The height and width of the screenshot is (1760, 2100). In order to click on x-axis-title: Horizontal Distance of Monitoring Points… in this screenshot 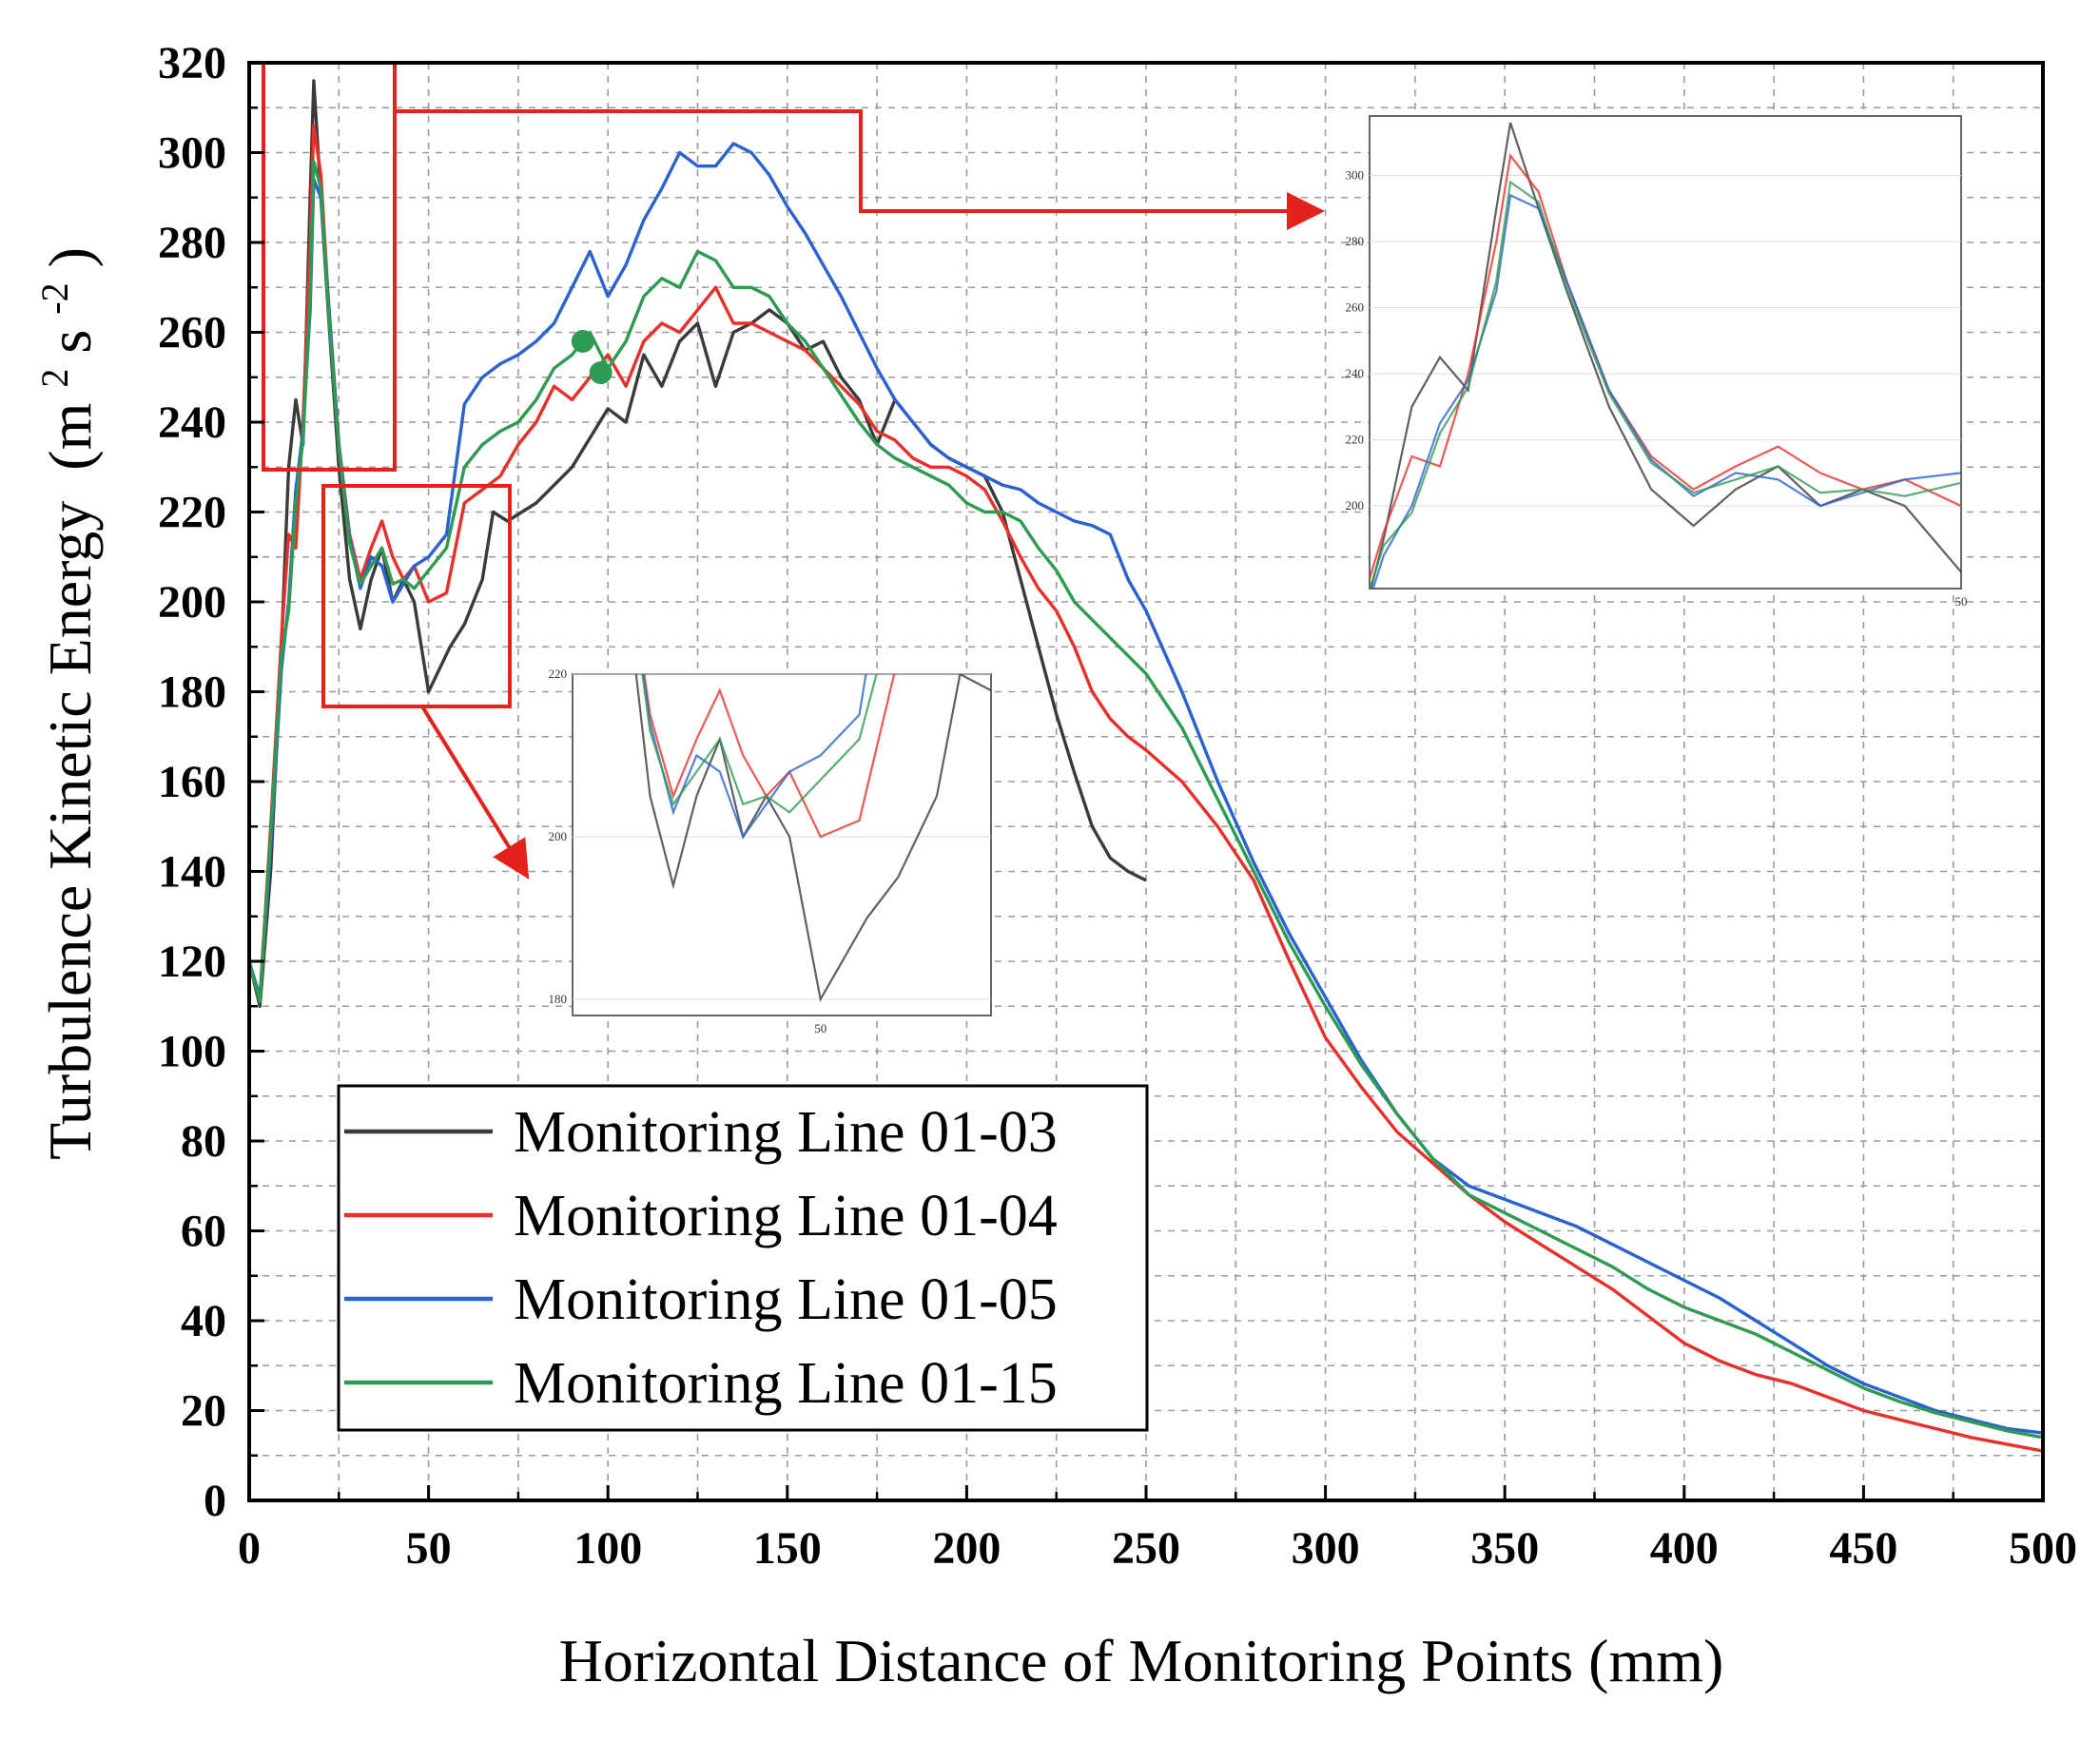, I will do `click(1141, 1660)`.